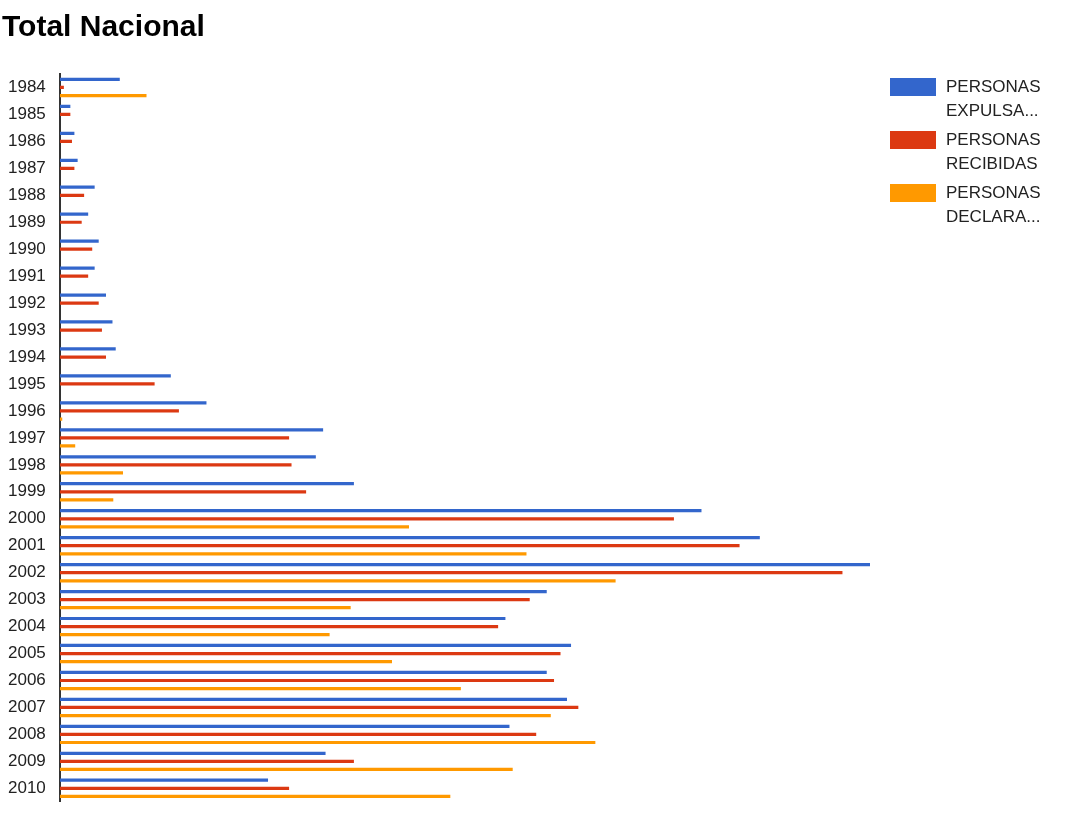 This screenshot has width=1076, height=818. Describe the element at coordinates (26, 221) in the screenshot. I see `y-tick-label: 1989` at that location.